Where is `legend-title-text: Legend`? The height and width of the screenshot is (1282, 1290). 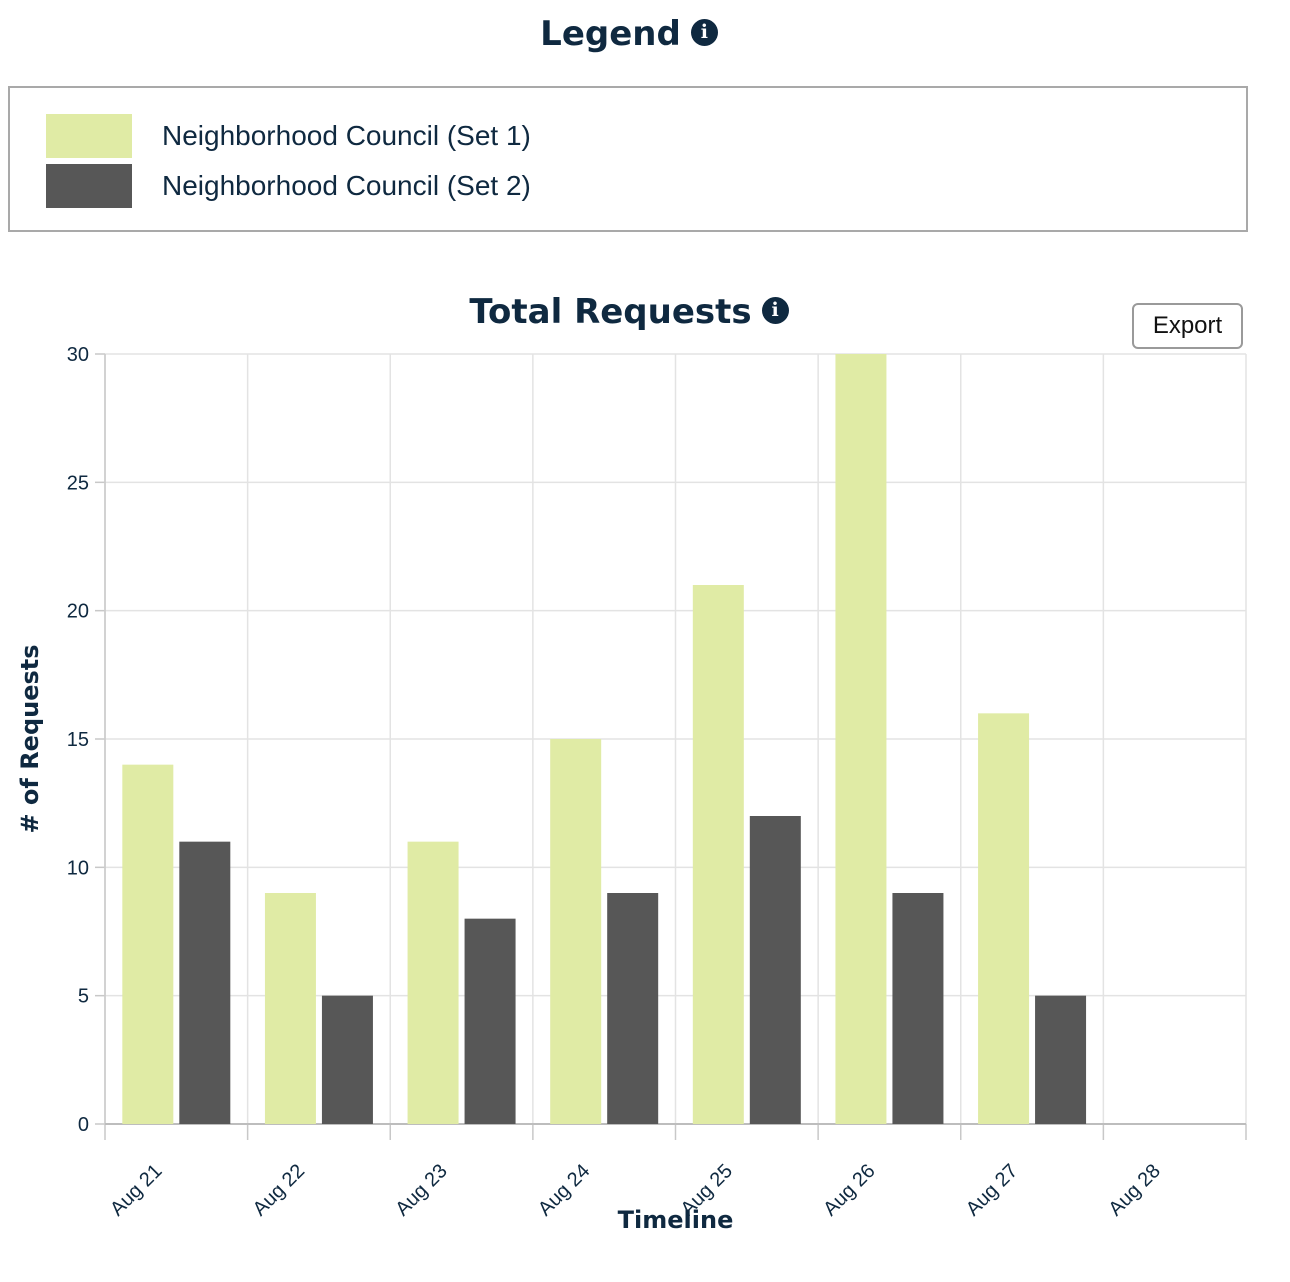
legend-title-text: Legend is located at coordinates (610, 34).